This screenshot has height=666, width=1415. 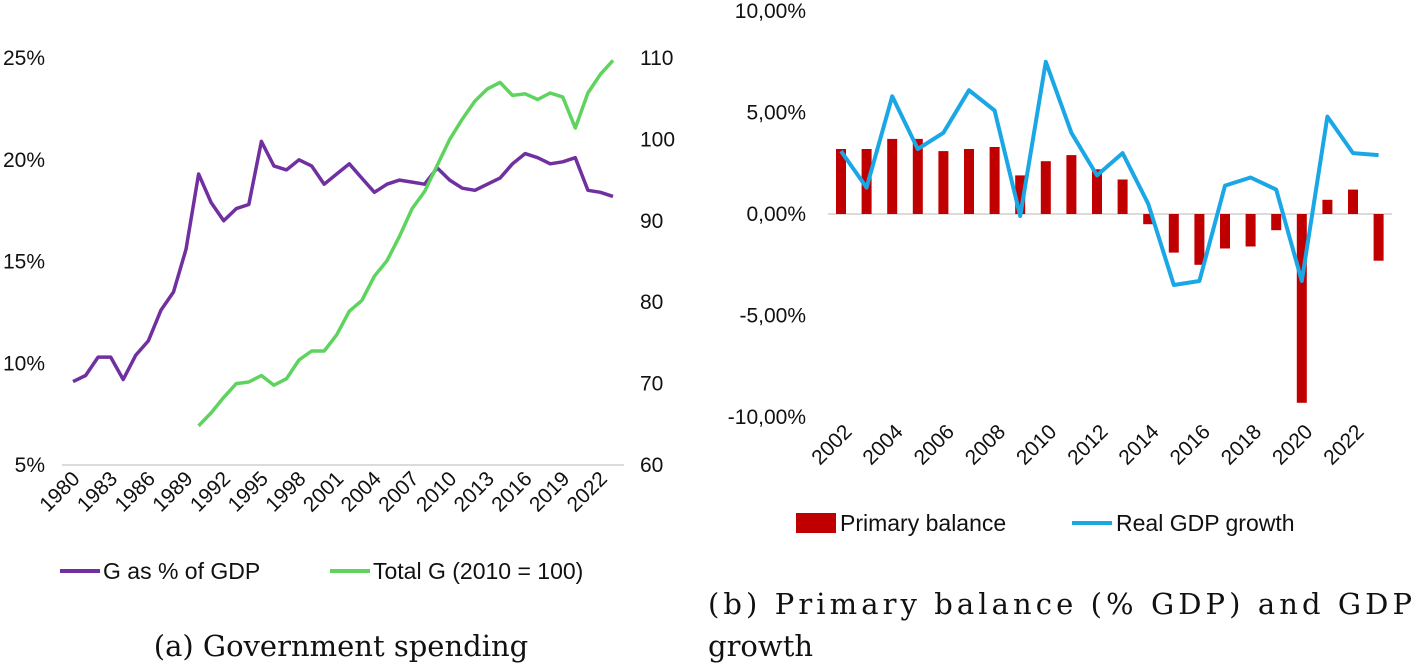 What do you see at coordinates (248, 491) in the screenshot?
I see `x-tick-1995: 1995` at bounding box center [248, 491].